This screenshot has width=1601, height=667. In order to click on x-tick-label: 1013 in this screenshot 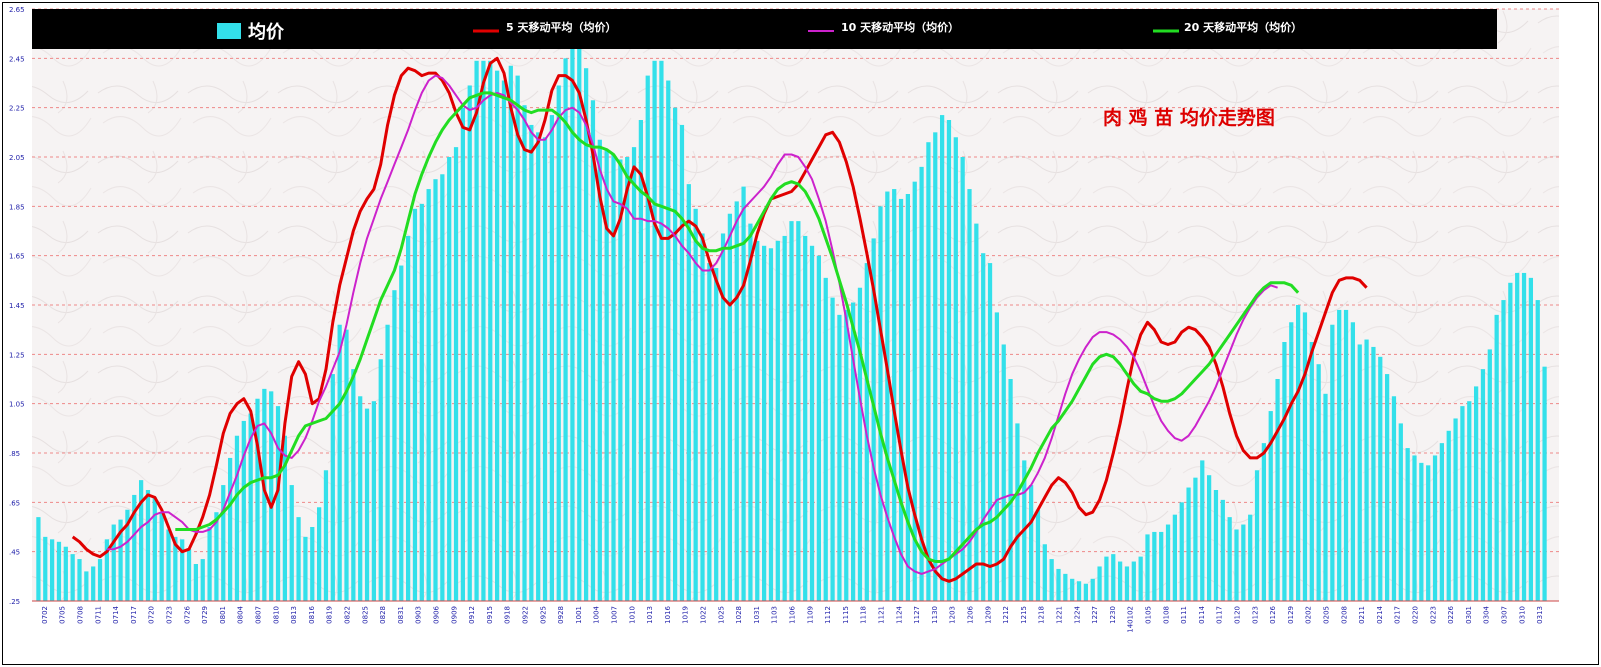, I will do `click(650, 615)`.